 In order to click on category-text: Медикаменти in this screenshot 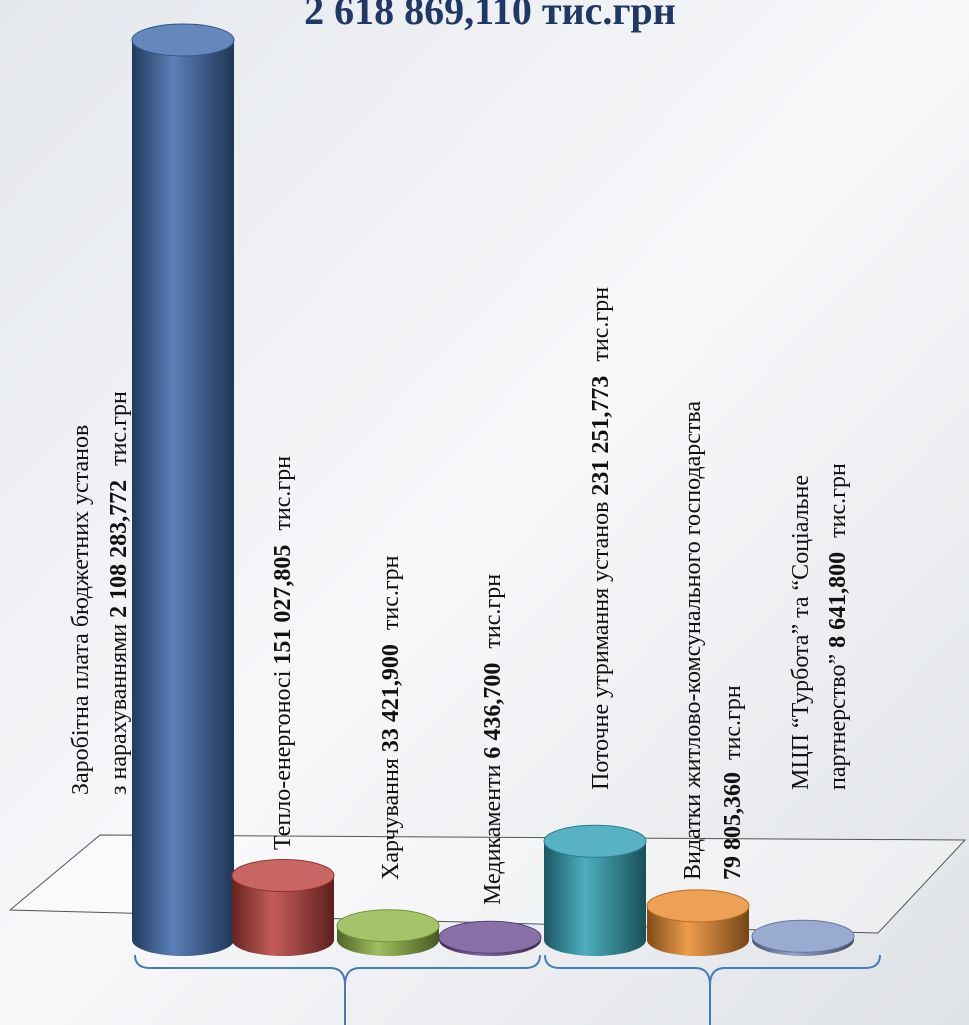, I will do `click(493, 832)`.